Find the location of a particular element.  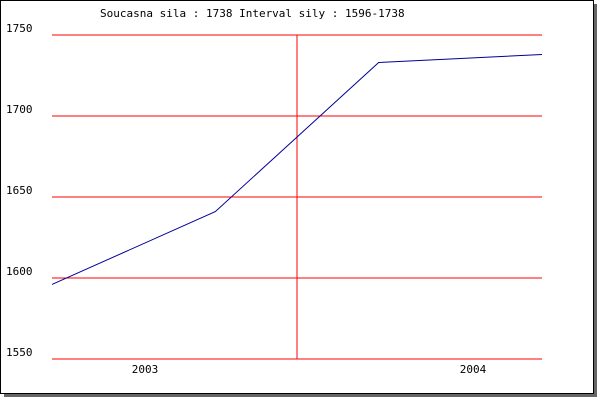

y-tick-label: 1750 is located at coordinates (19, 28).